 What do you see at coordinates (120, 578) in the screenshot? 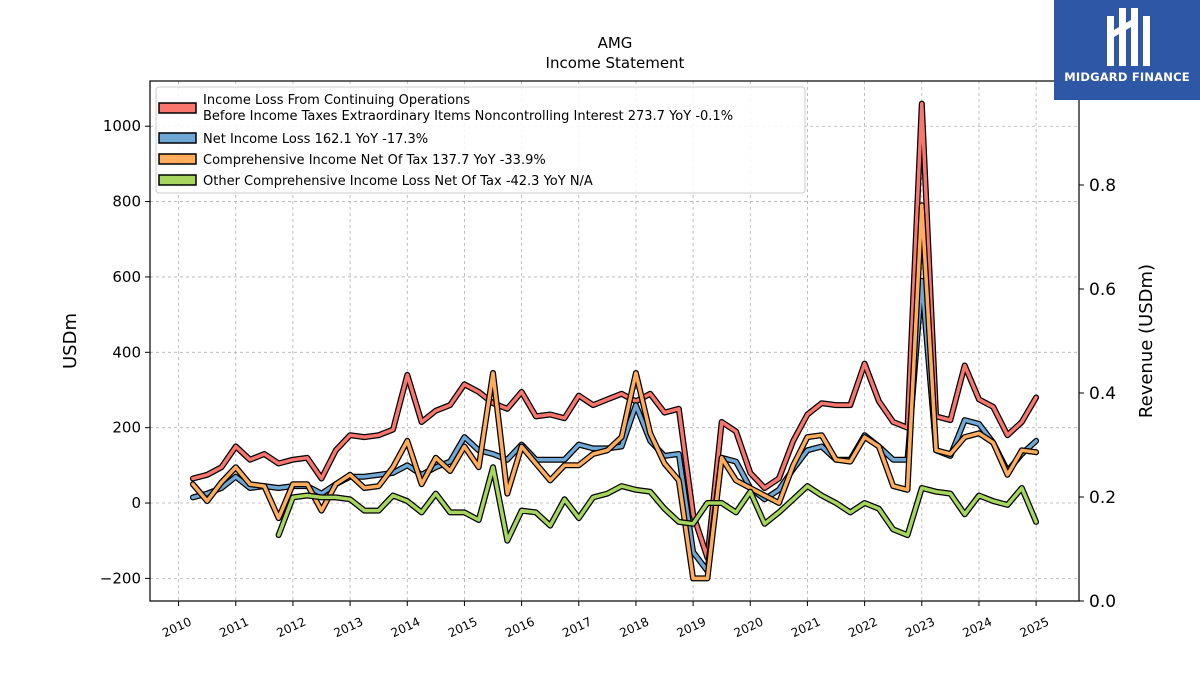
I see `y-tick-label: −200` at bounding box center [120, 578].